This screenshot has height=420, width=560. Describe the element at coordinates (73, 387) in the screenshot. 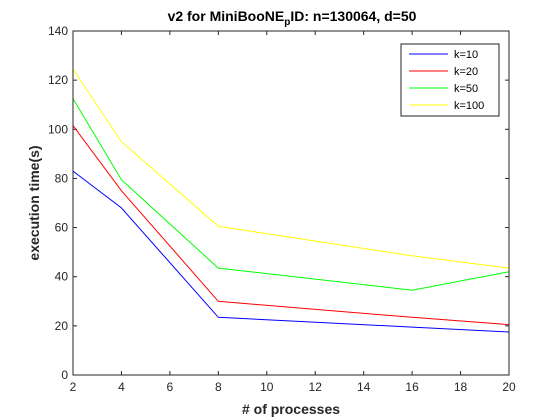

I see `x-tick-label: 2` at that location.